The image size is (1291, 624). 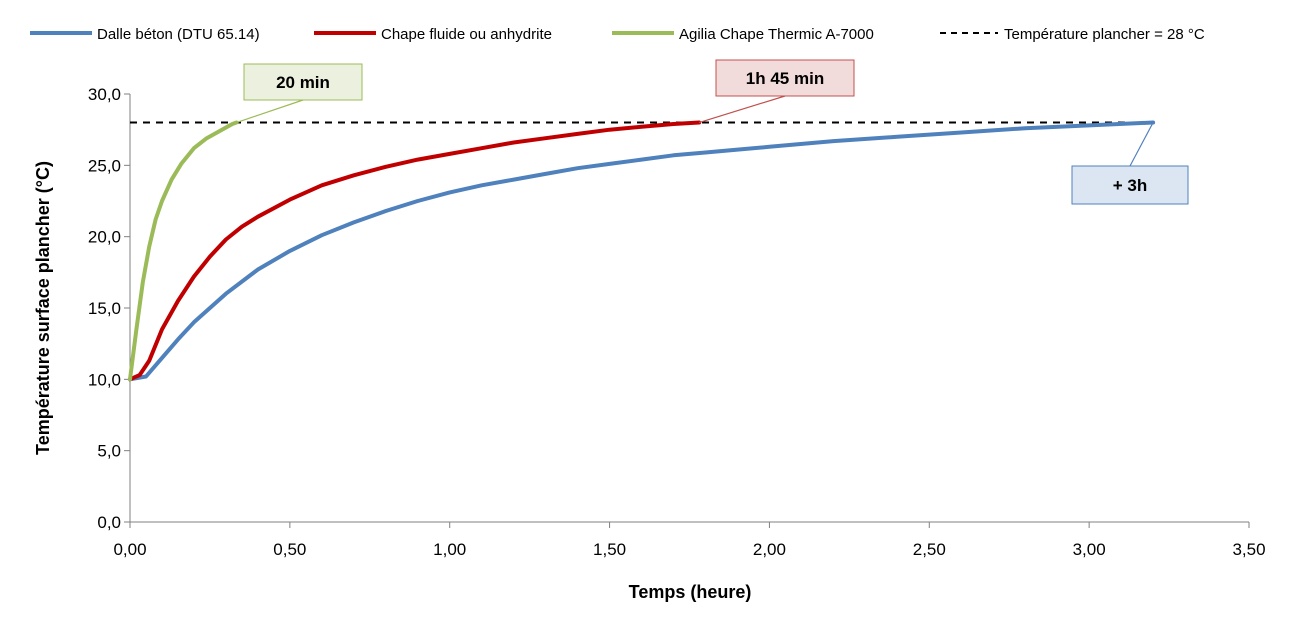 I want to click on x-tick-label: 0,50, so click(x=289, y=549).